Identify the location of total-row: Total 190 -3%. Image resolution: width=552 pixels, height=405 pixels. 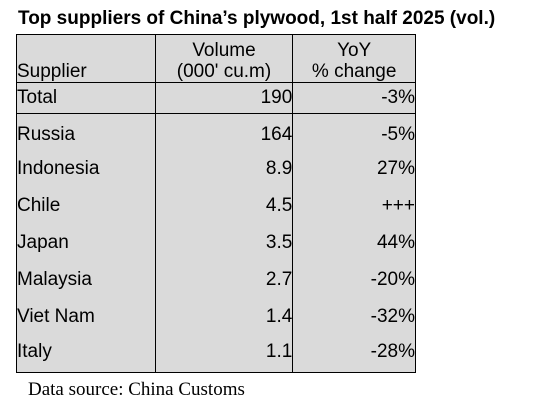
(216, 98).